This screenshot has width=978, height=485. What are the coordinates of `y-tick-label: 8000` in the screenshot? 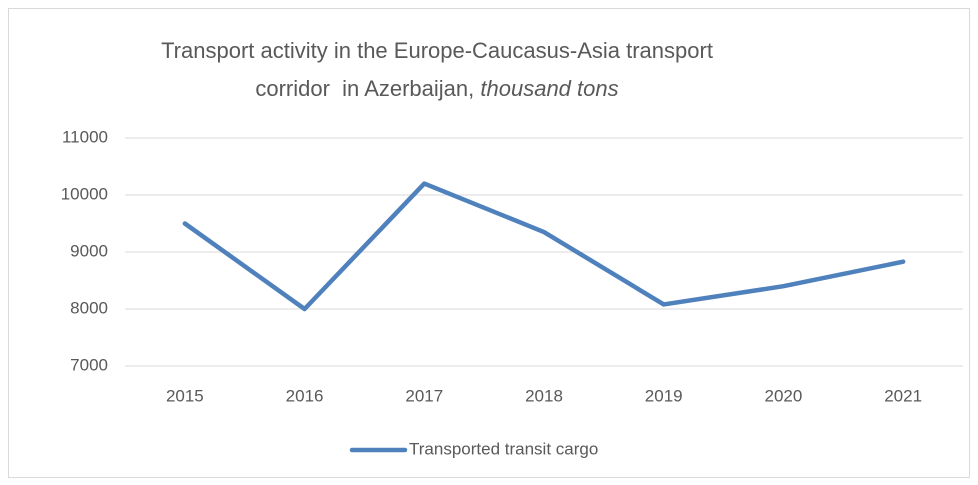 It's located at (89, 307).